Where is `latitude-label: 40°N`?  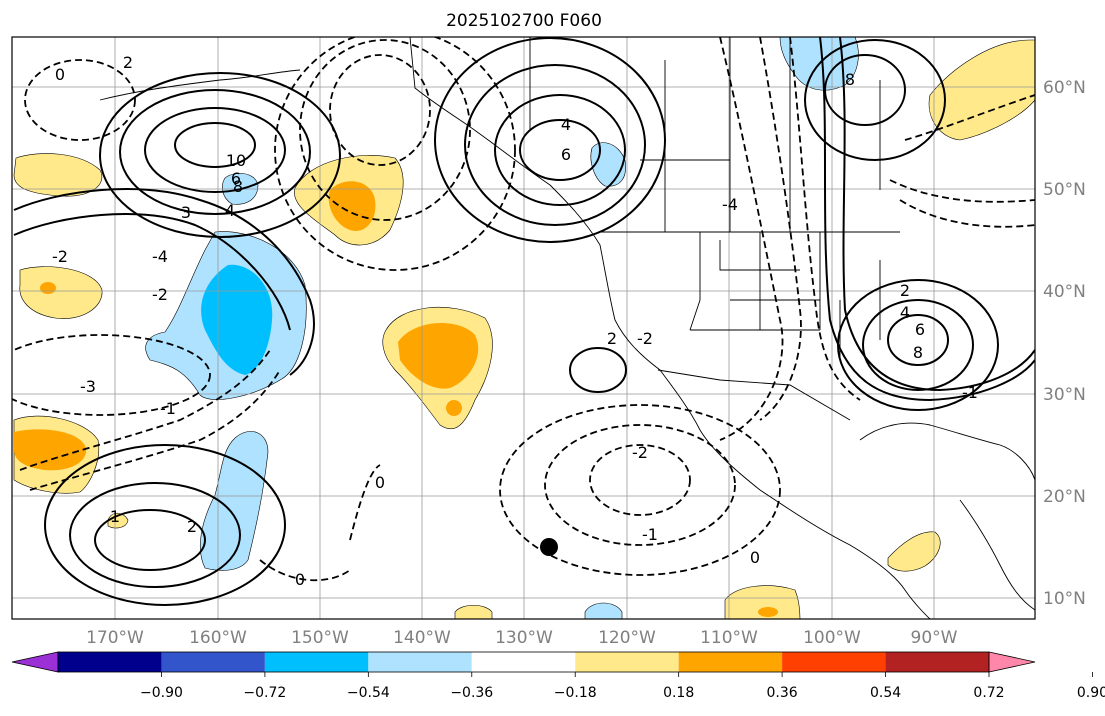 latitude-label: 40°N is located at coordinates (1064, 292).